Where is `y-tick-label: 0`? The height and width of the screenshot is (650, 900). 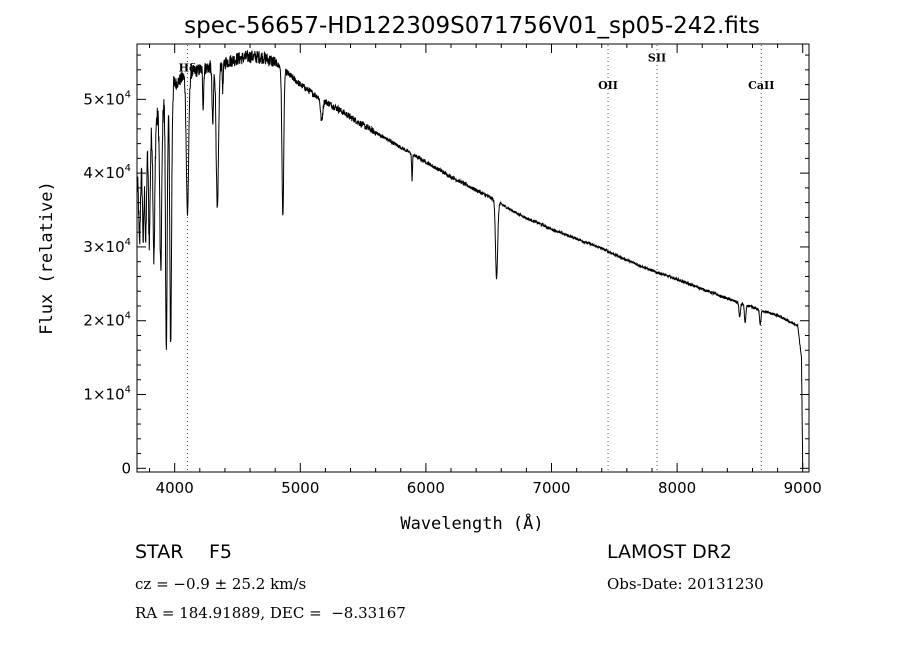
y-tick-label: 0 is located at coordinates (126, 468).